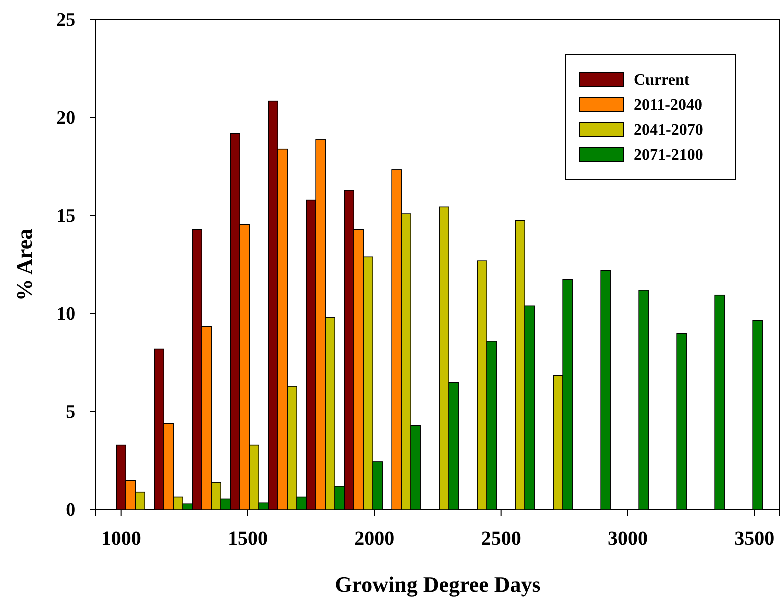 This screenshot has width=783, height=605. What do you see at coordinates (628, 539) in the screenshot?
I see `x-tick-label: 3000` at bounding box center [628, 539].